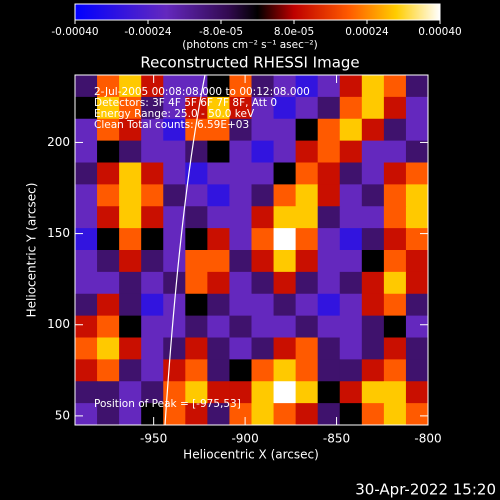  What do you see at coordinates (294, 32) in the screenshot?
I see `colorbar-tick-label: 8.0e-05` at bounding box center [294, 32].